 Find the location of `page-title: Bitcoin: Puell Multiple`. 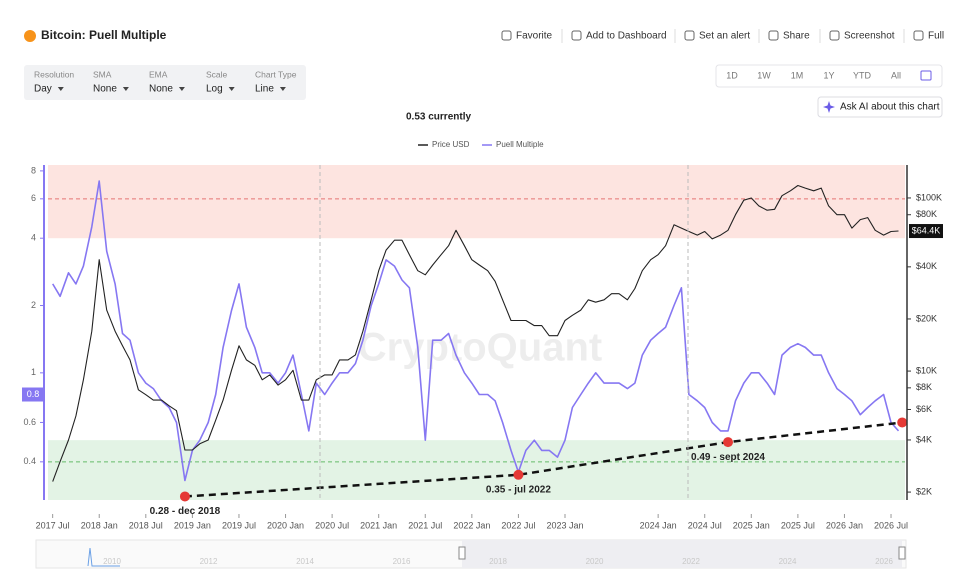

page-title: Bitcoin: Puell Multiple is located at coordinates (104, 35).